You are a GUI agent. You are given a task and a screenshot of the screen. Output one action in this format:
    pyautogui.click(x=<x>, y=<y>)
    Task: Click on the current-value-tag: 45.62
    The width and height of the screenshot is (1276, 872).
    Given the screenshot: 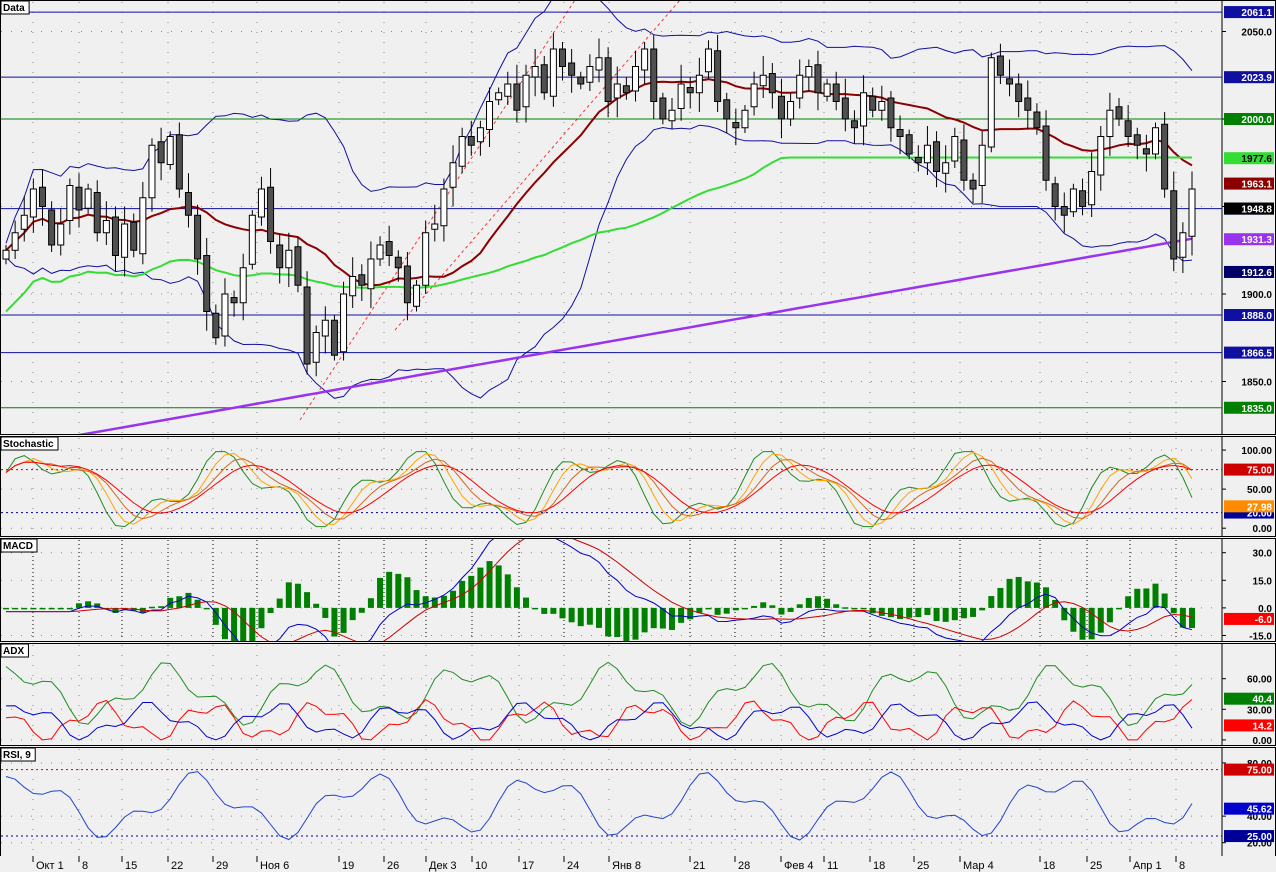 What is the action you would take?
    pyautogui.click(x=1249, y=809)
    